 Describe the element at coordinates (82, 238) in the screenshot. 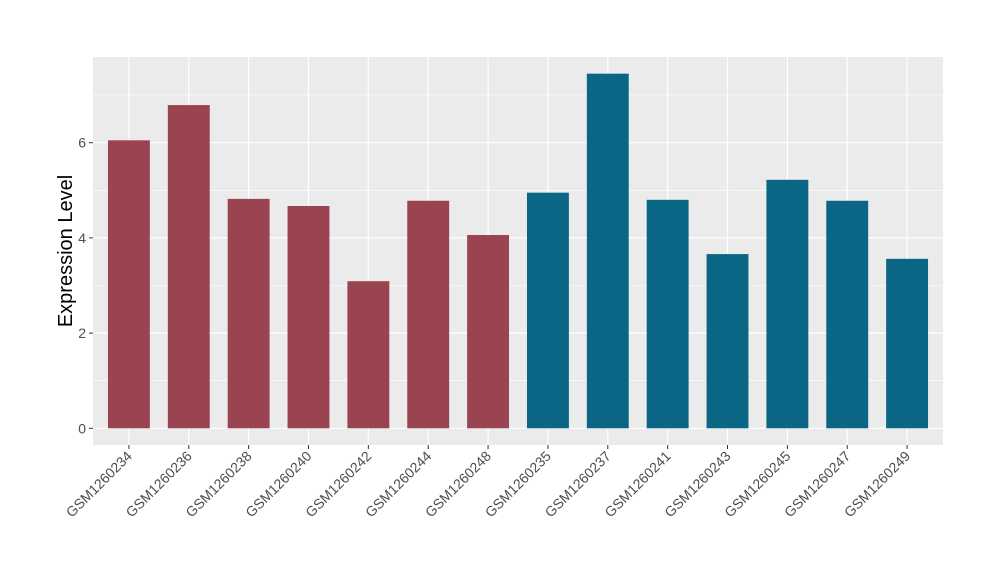

I see `y-tick-label: 4` at that location.